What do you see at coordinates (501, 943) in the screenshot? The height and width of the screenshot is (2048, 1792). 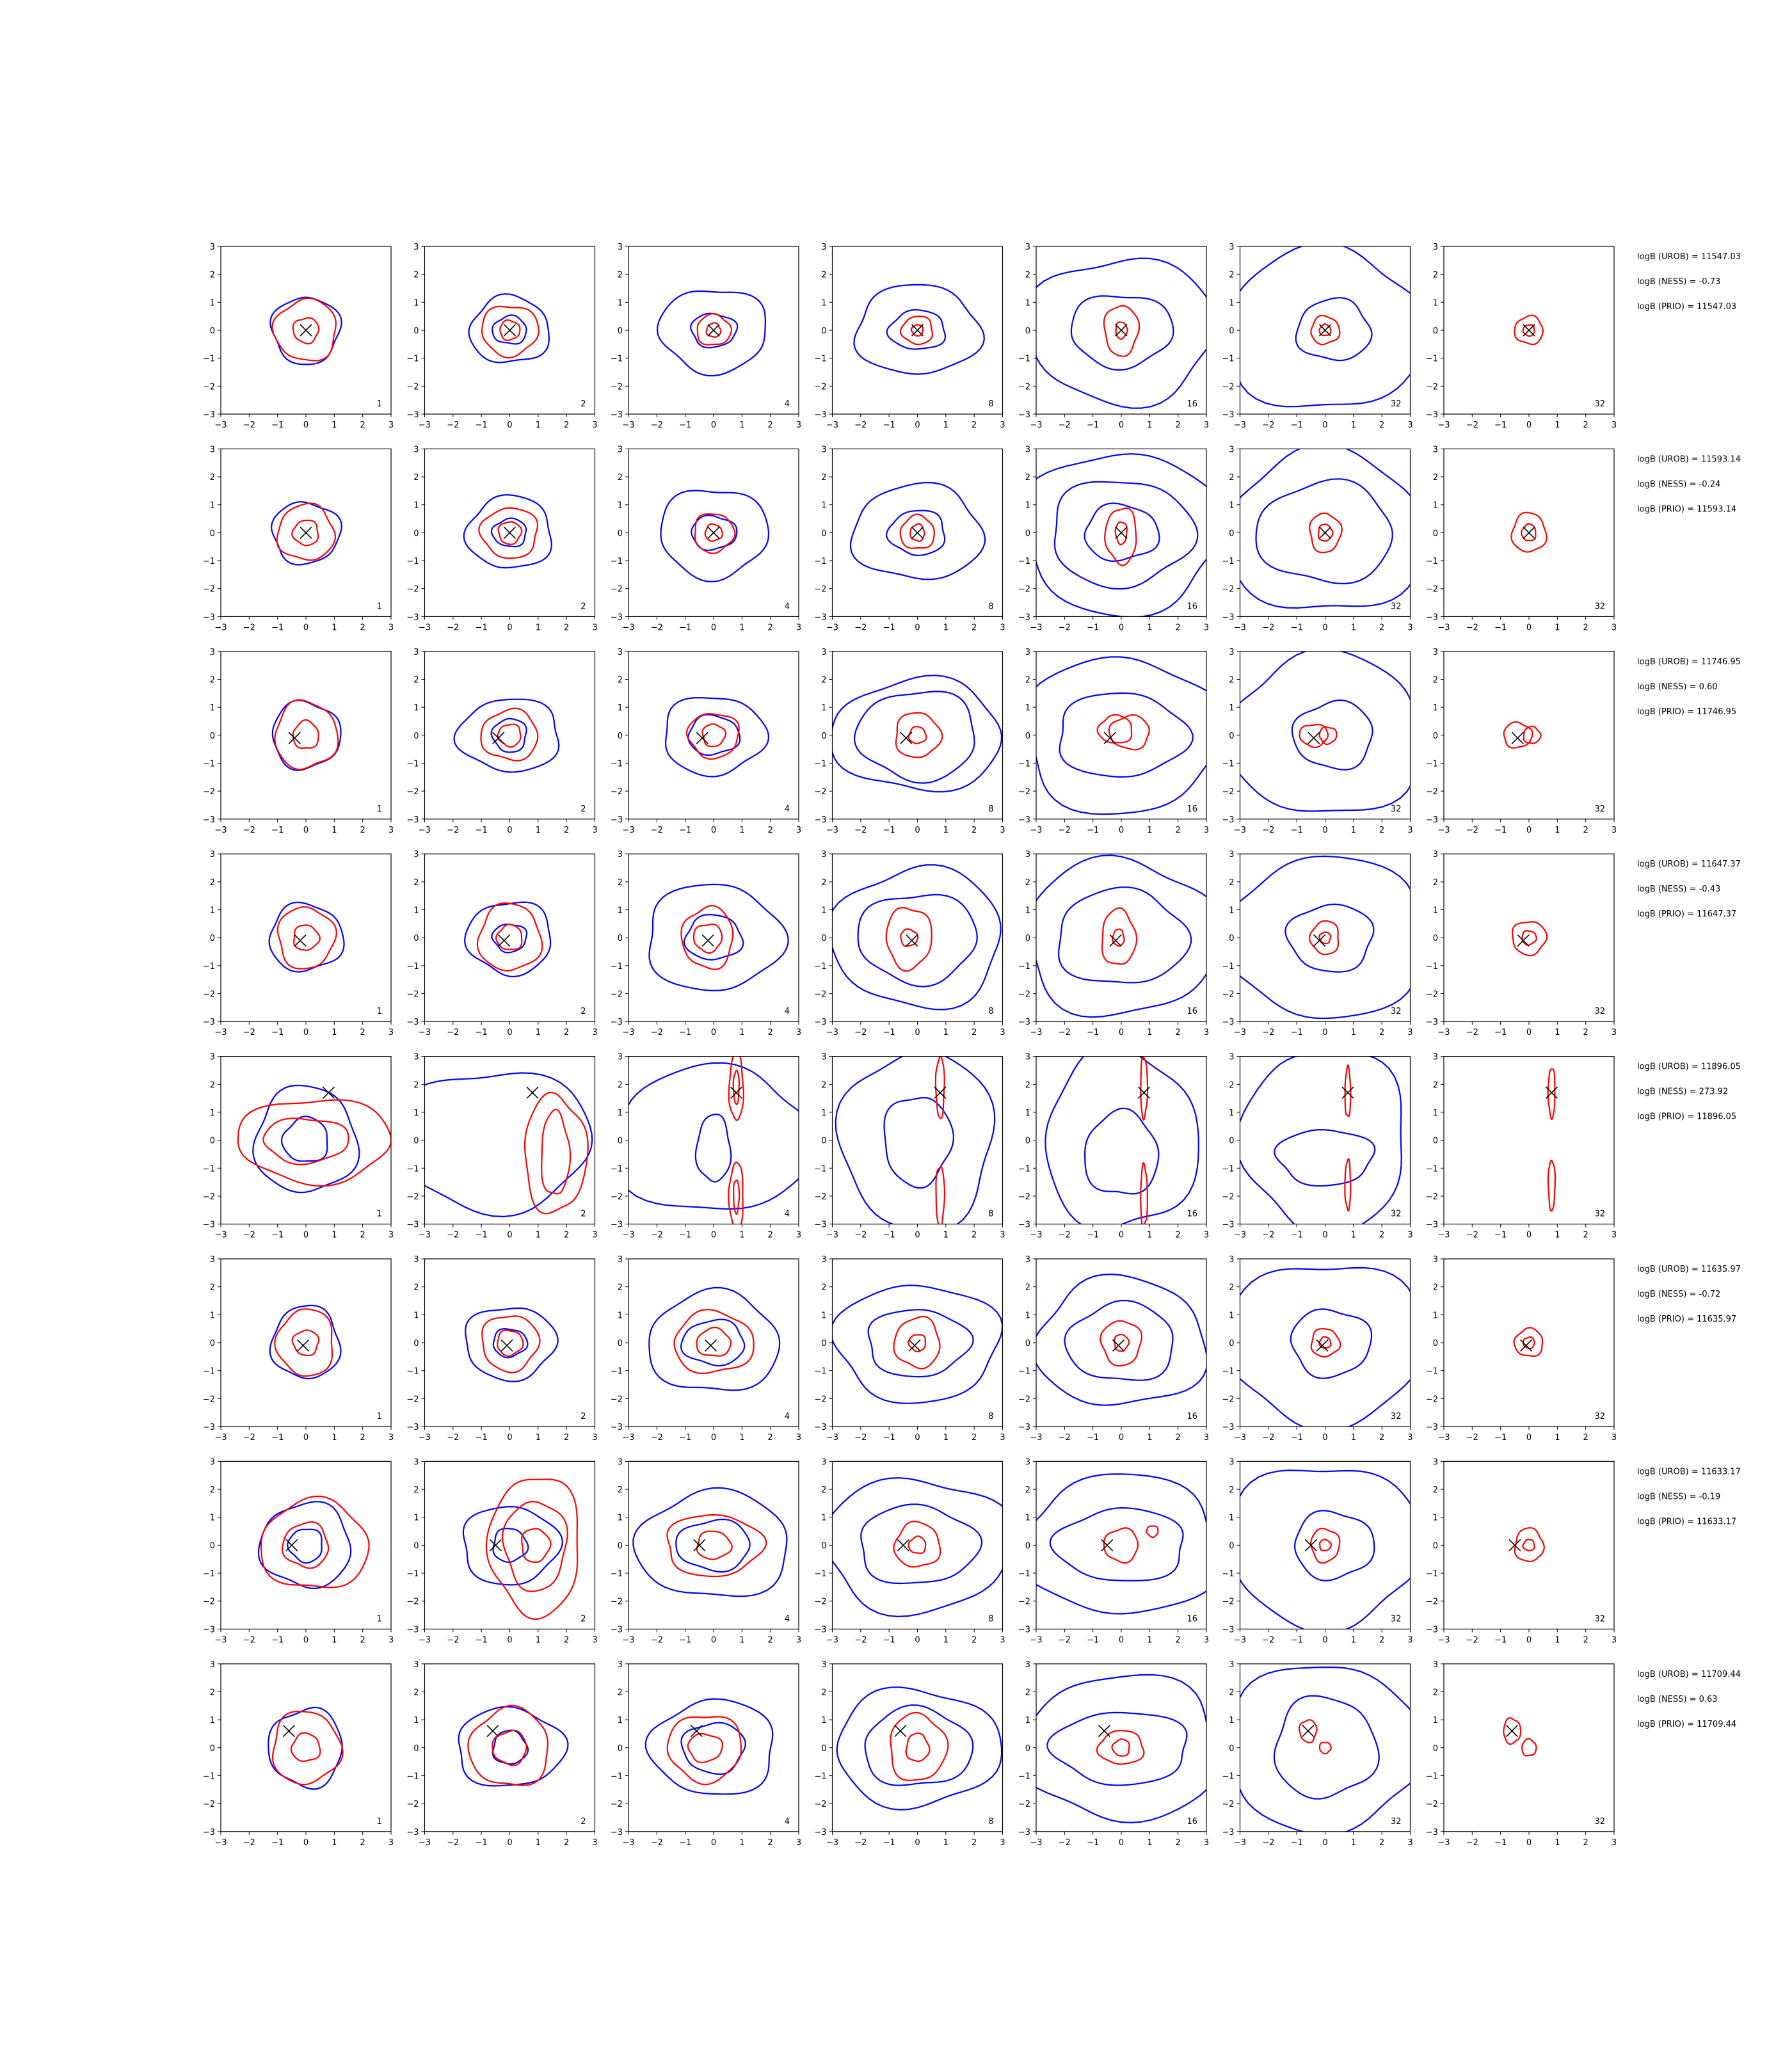 I see `panel-r4-c2: −3−3 −2 −2 −1 −1 0 0 1 1 2 2 3 3 2` at bounding box center [501, 943].